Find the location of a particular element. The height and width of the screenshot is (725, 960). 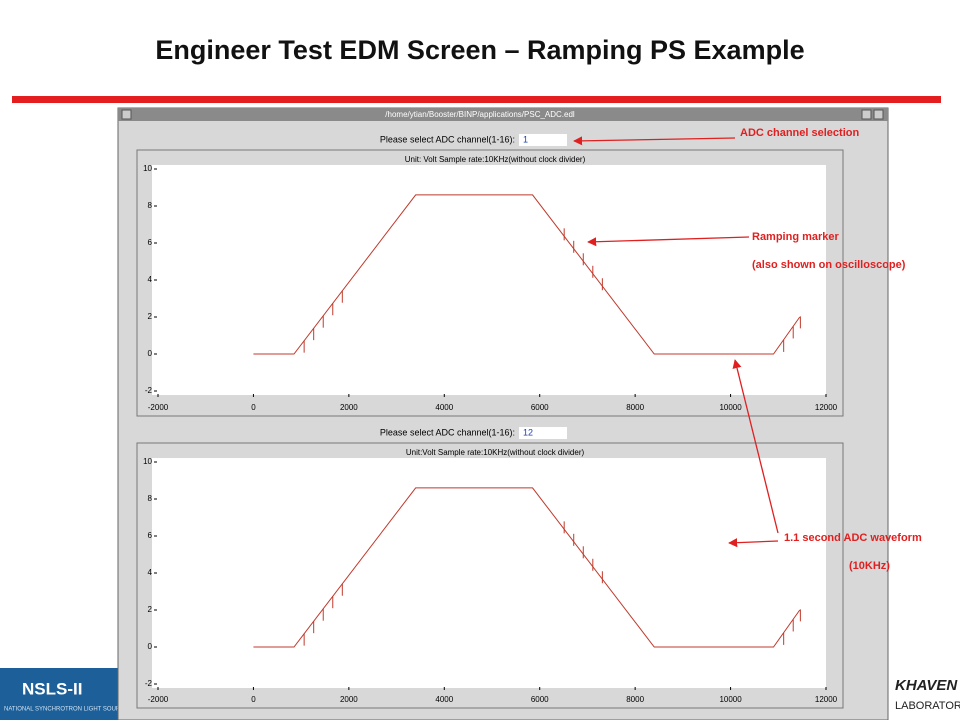

logo-right-sub: LABORATORY is located at coordinates (927, 706).